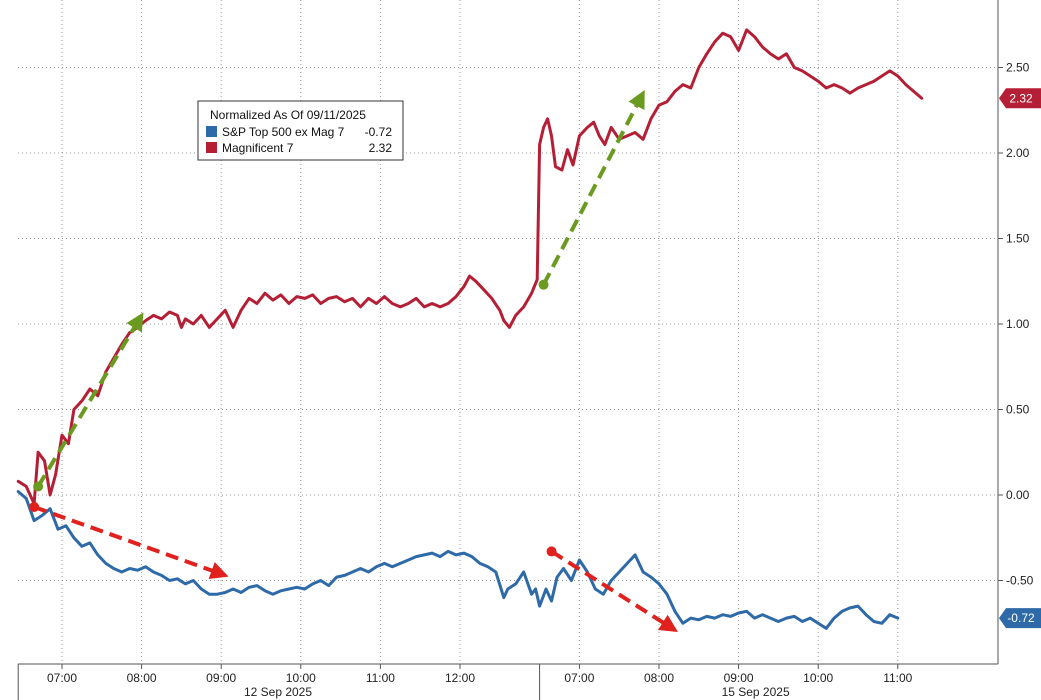 Image resolution: width=1041 pixels, height=700 pixels. Describe the element at coordinates (1018, 410) in the screenshot. I see `y-tick-label: 0.50` at that location.